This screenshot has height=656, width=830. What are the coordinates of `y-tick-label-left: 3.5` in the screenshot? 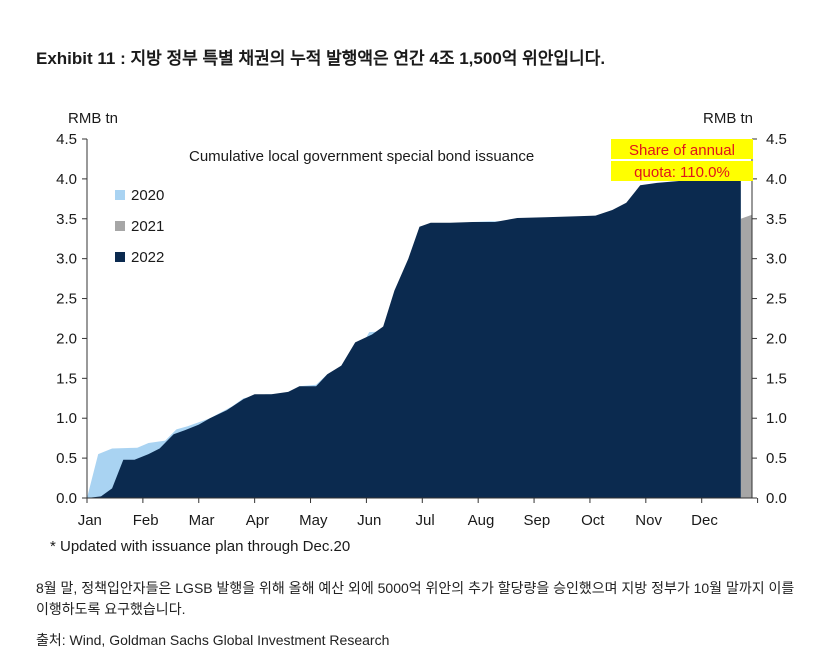 It's located at (66, 219).